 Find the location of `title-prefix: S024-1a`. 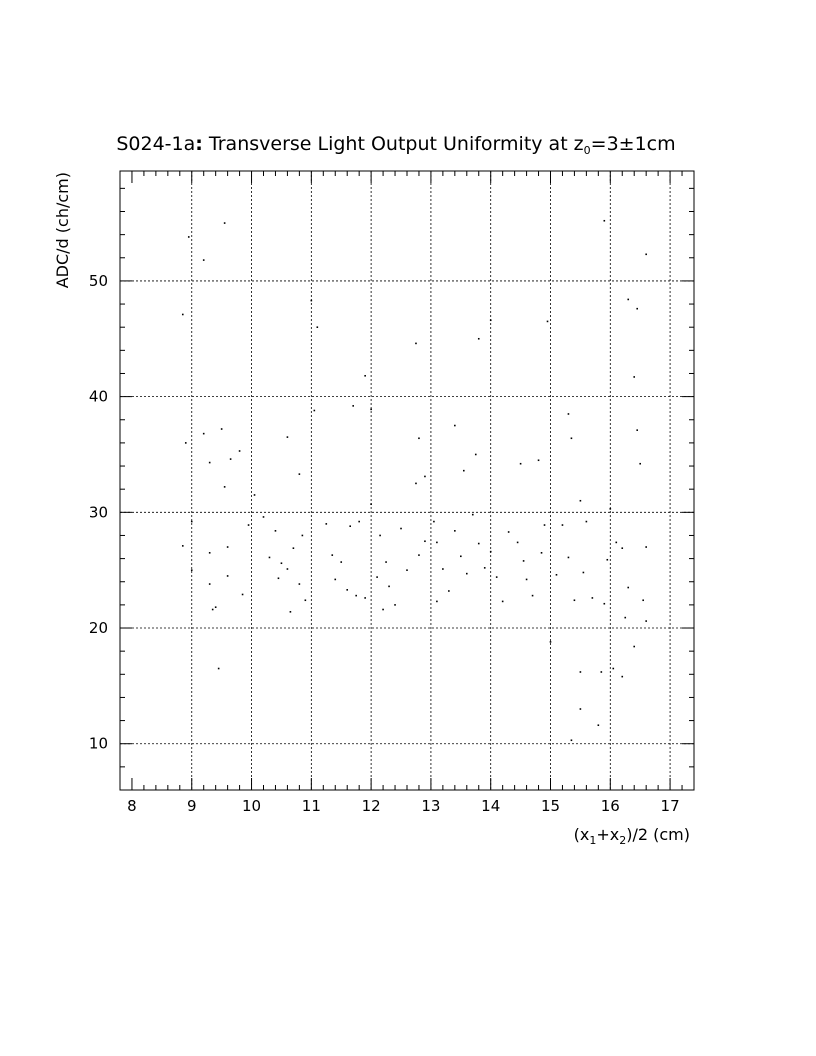

title-prefix: S024-1a is located at coordinates (155, 144).